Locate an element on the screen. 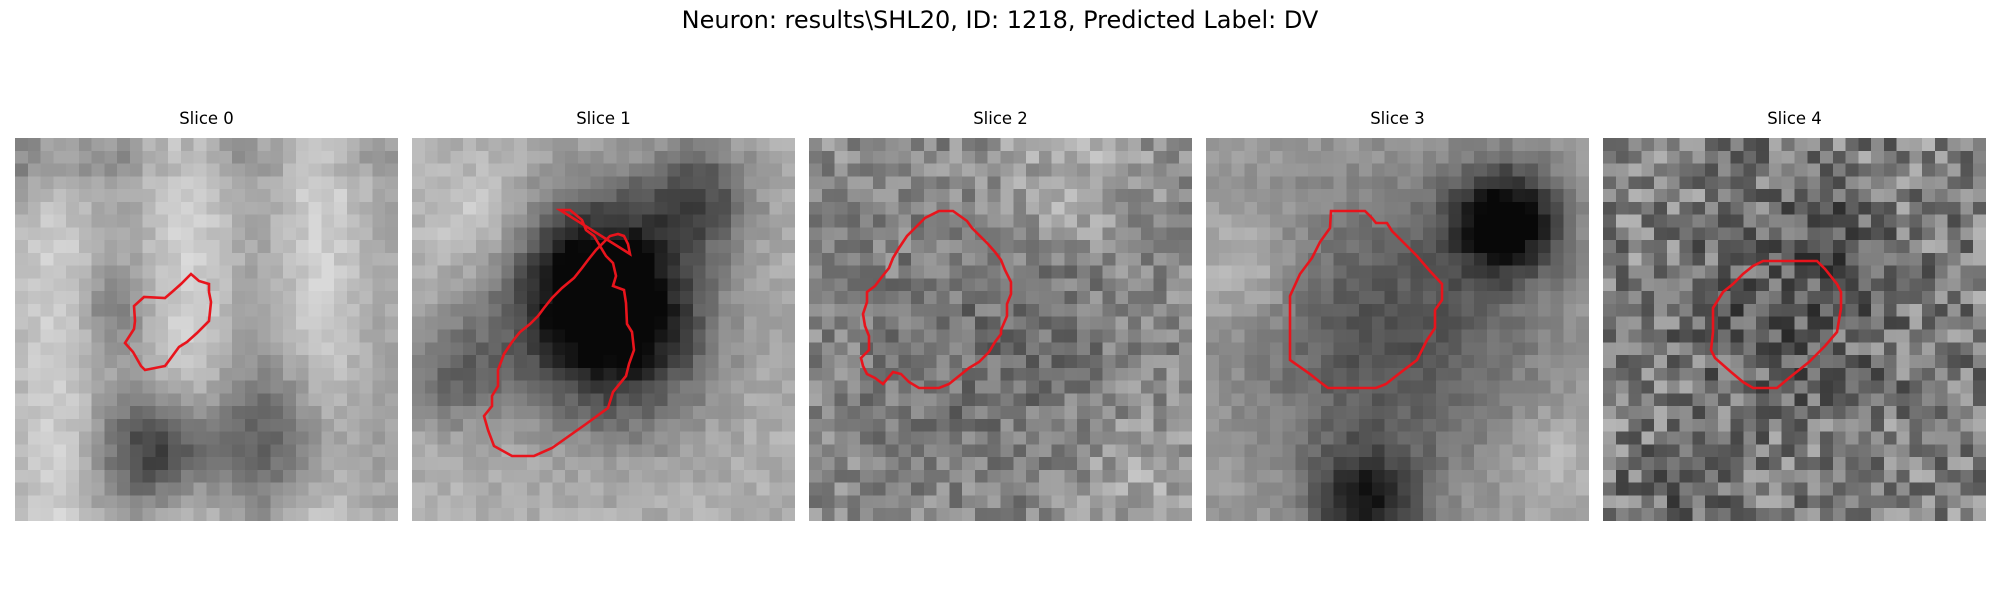 The height and width of the screenshot is (600, 2000). slice-panel-3: Slice 3 is located at coordinates (1397, 314).